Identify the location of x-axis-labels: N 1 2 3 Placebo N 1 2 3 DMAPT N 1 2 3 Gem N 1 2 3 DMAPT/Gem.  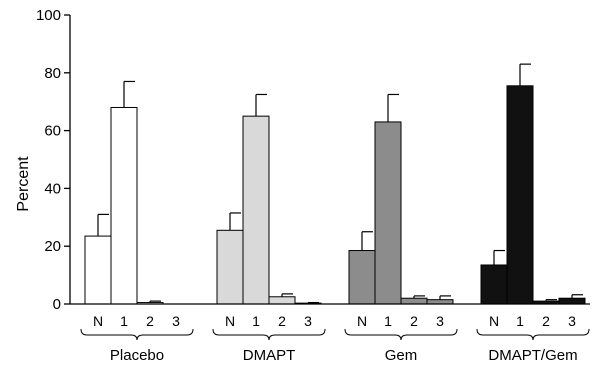
(335, 338).